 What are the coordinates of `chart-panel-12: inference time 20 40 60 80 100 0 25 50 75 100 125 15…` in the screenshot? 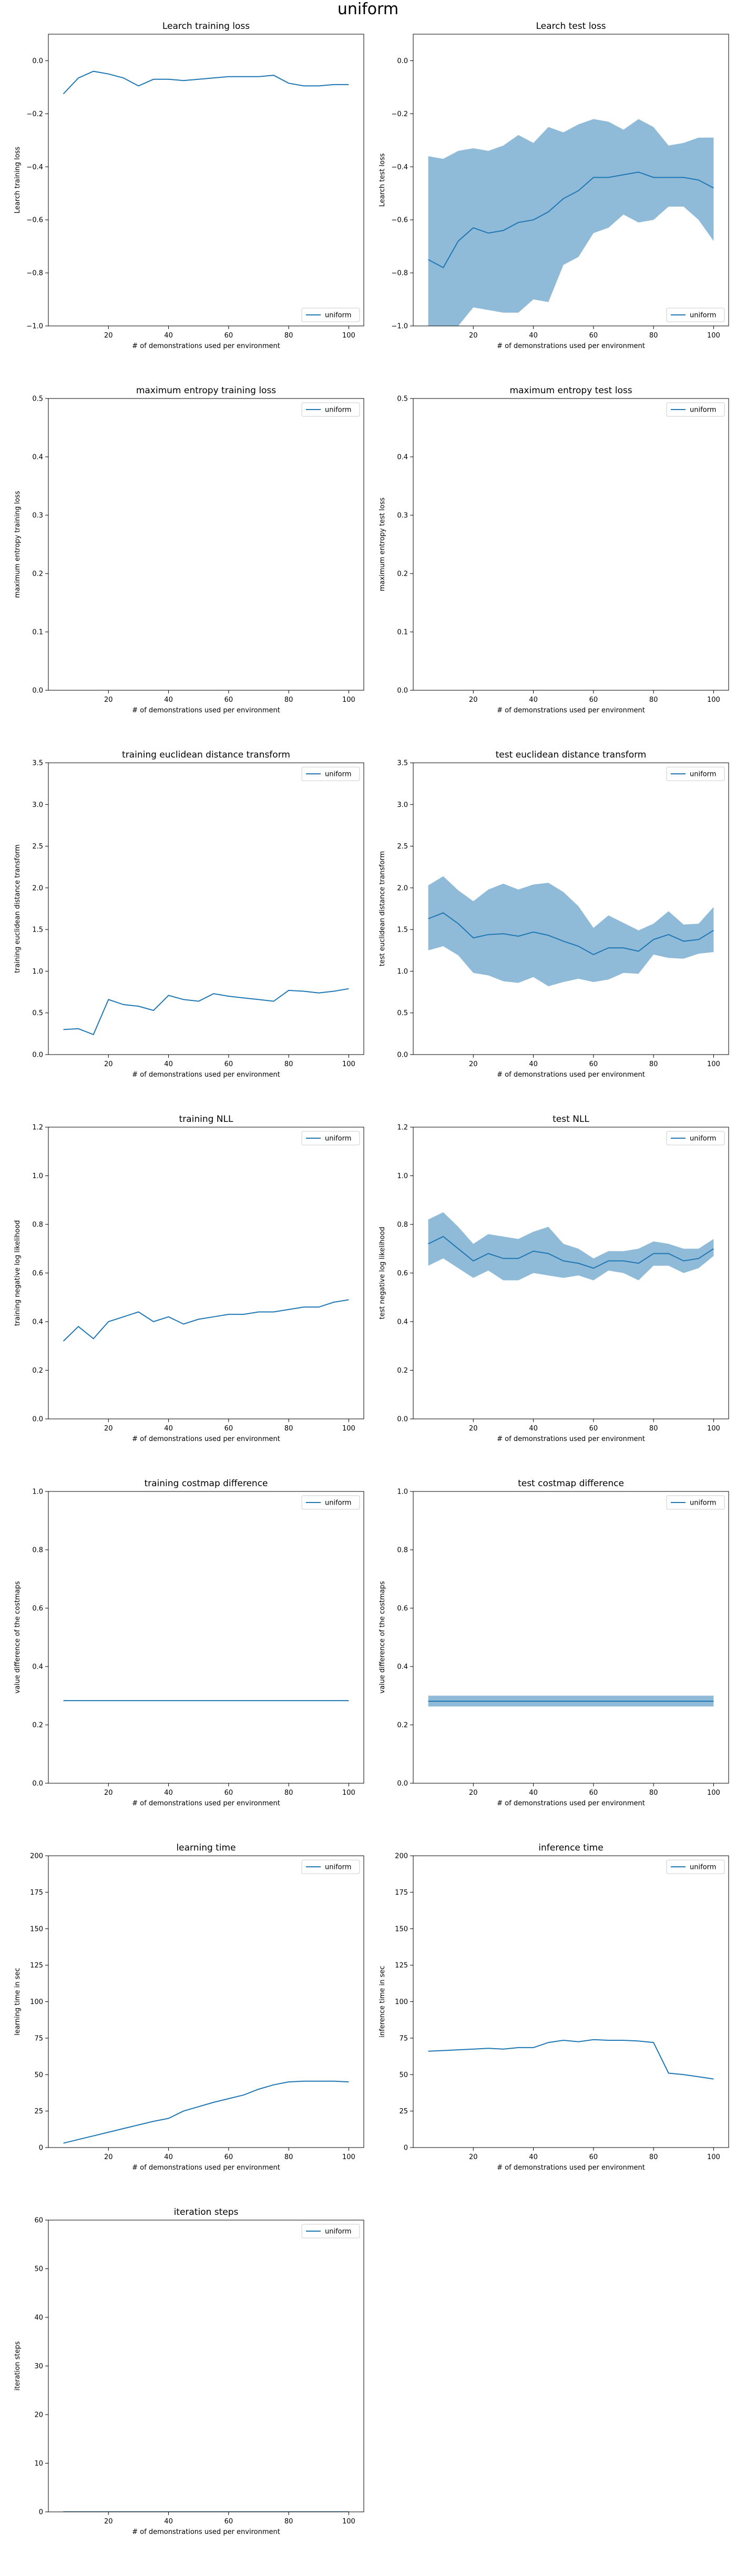 It's located at (554, 2007).